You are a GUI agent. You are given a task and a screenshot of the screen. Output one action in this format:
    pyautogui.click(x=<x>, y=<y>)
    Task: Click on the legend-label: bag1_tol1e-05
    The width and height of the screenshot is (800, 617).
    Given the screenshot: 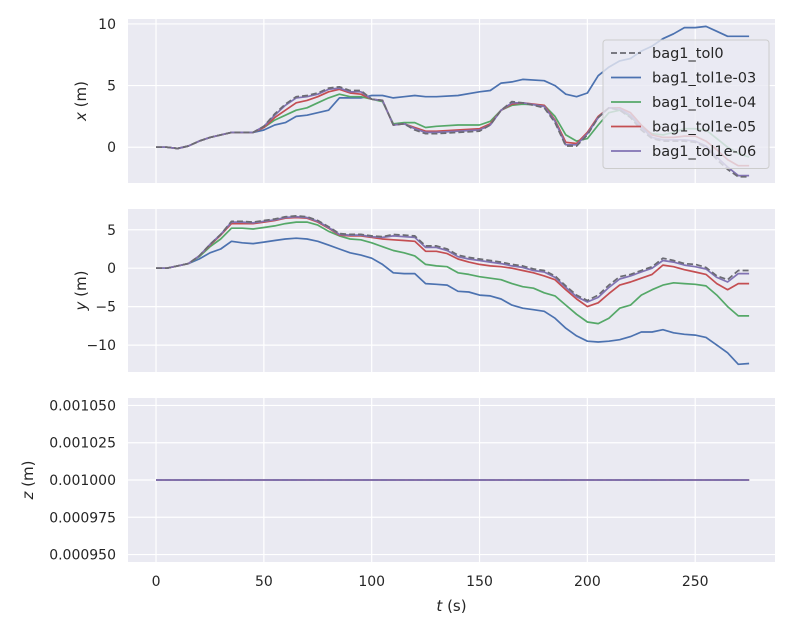 What is the action you would take?
    pyautogui.click(x=704, y=128)
    